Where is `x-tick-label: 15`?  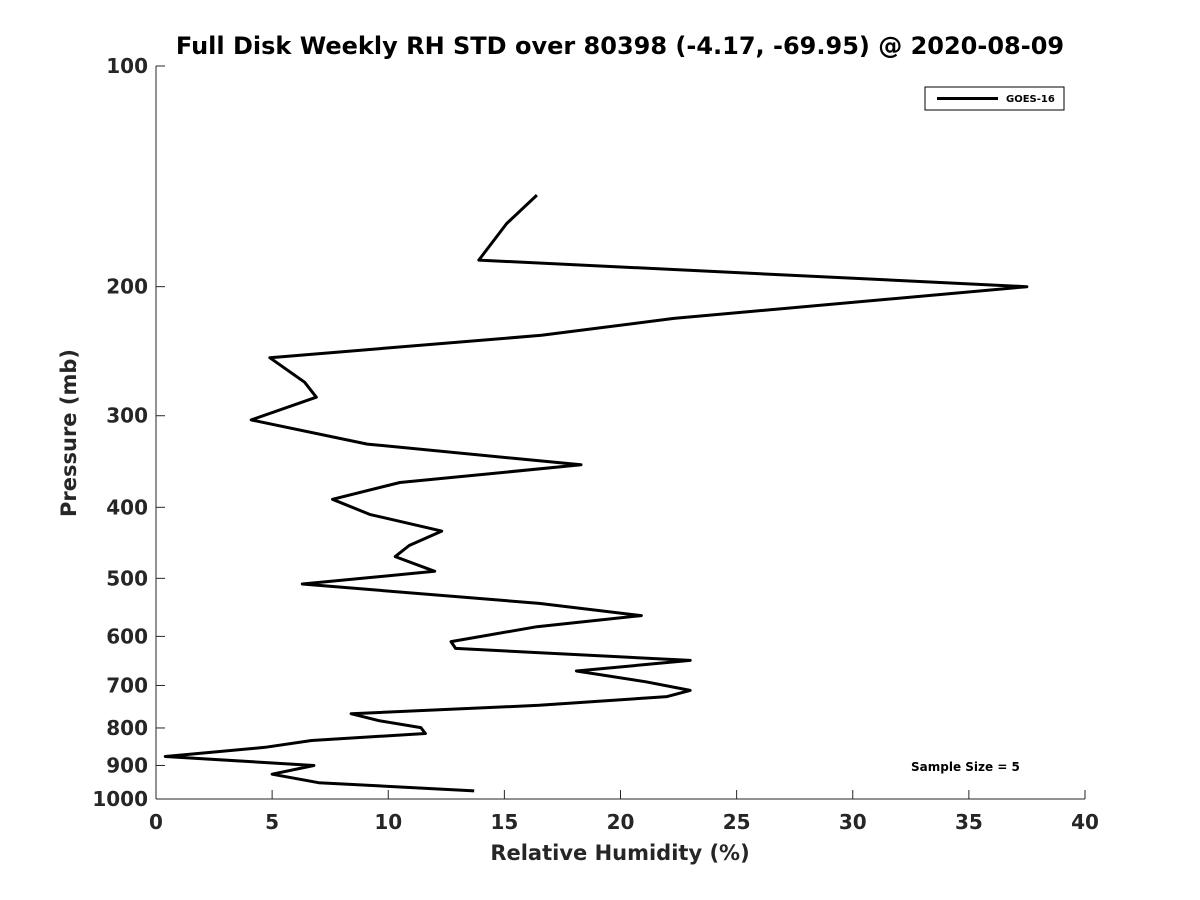 x-tick-label: 15 is located at coordinates (504, 822).